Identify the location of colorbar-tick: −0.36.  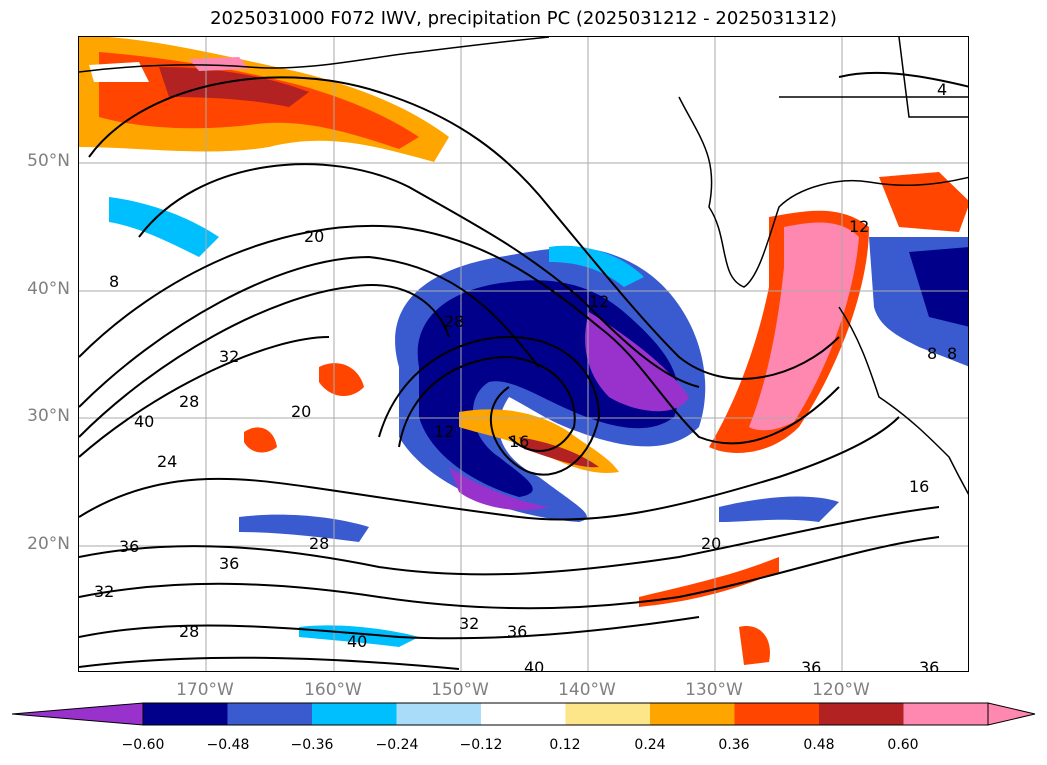
(312, 745).